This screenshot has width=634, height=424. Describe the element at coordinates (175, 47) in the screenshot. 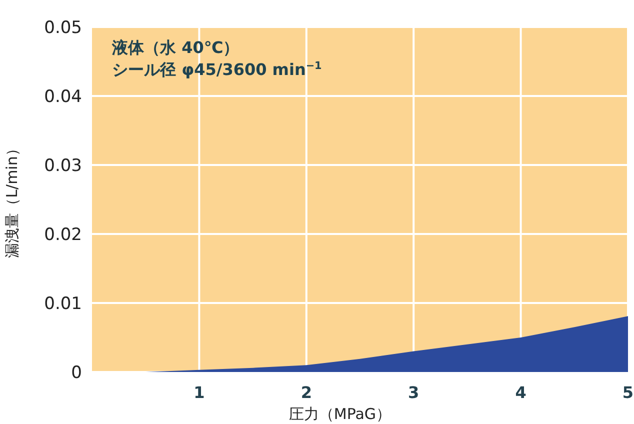

I see `annotation: 液体（水 40℃）` at that location.